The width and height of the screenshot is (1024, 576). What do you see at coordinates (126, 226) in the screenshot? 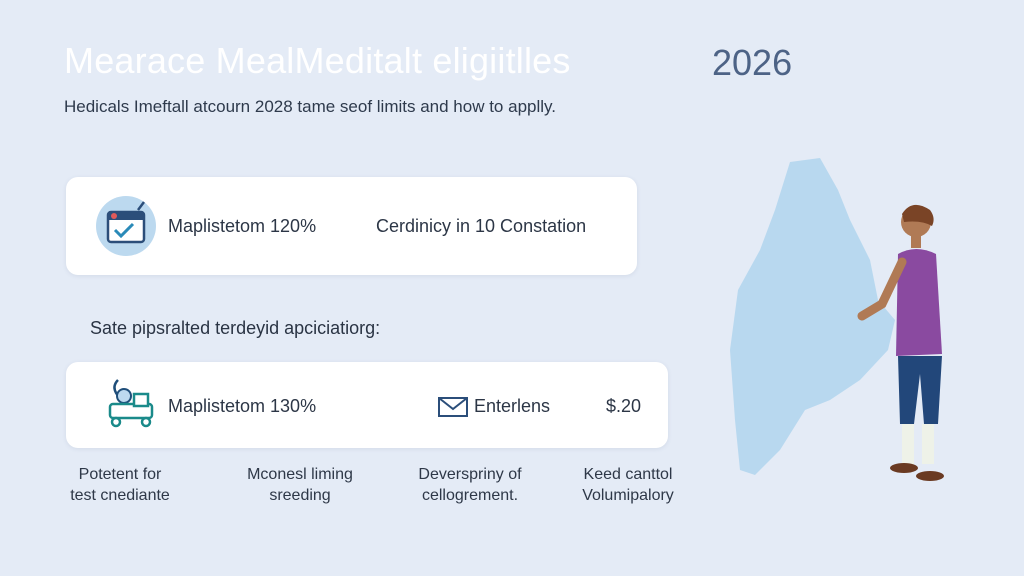
I see `calendar-icon` at bounding box center [126, 226].